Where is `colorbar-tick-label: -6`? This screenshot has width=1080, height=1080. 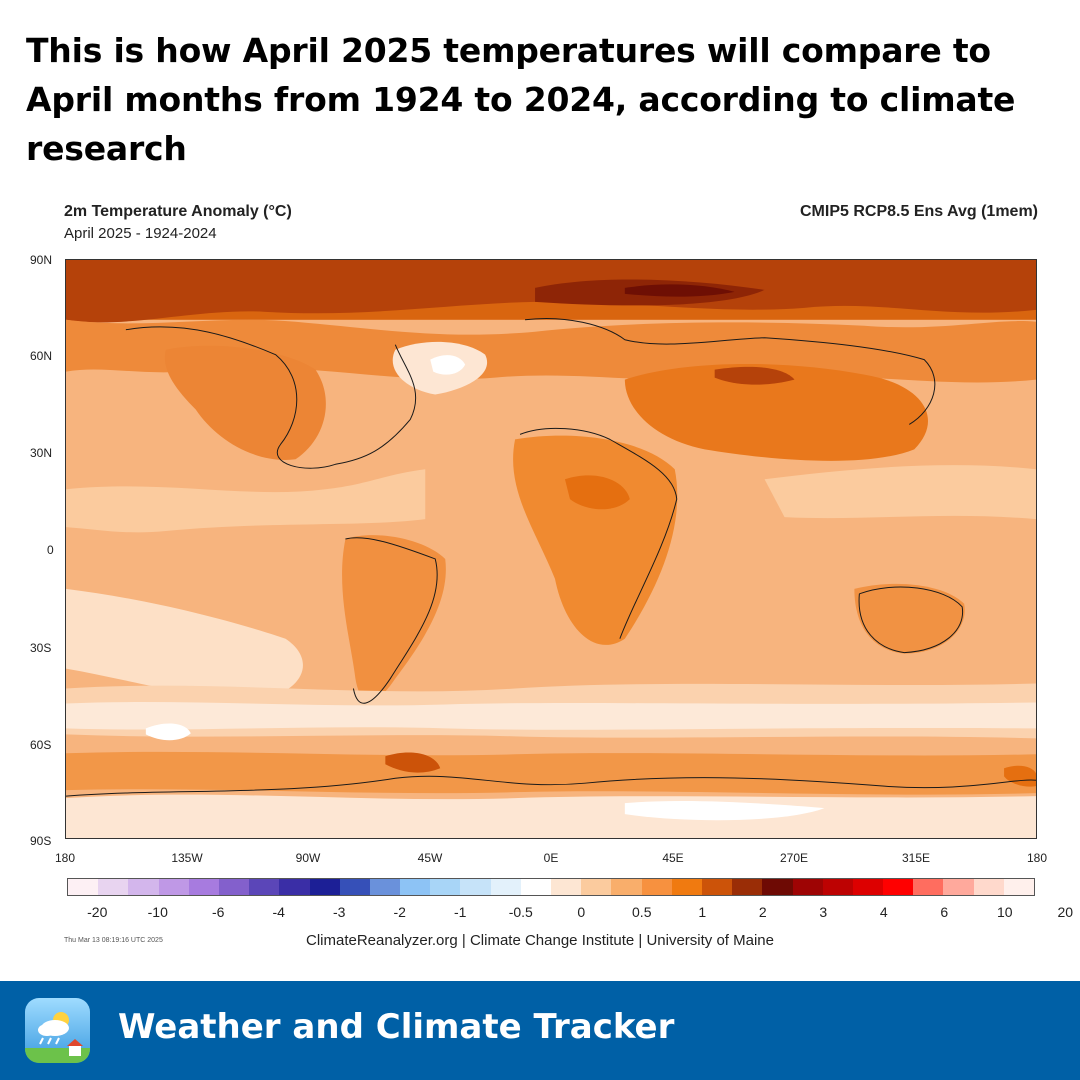
colorbar-tick-label: -6 is located at coordinates (218, 912).